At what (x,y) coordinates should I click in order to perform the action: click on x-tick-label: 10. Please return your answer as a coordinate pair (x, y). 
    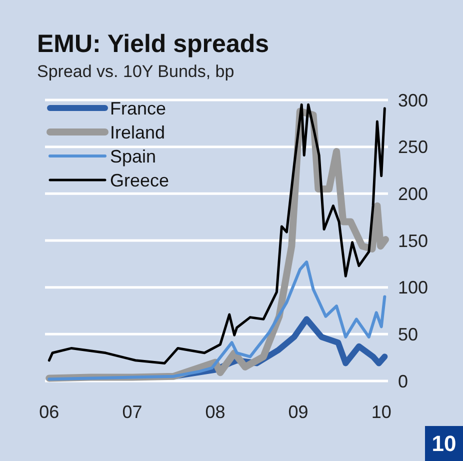
    Looking at the image, I should click on (381, 412).